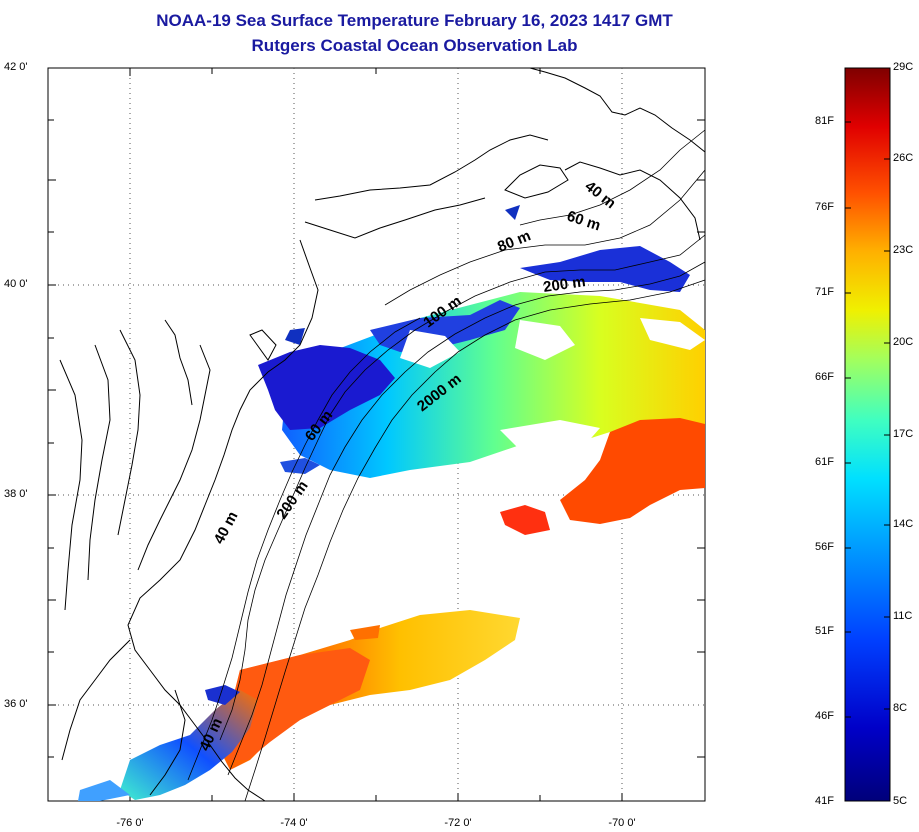 The width and height of the screenshot is (919, 832). I want to click on colorbar-c-label: 14C, so click(903, 524).